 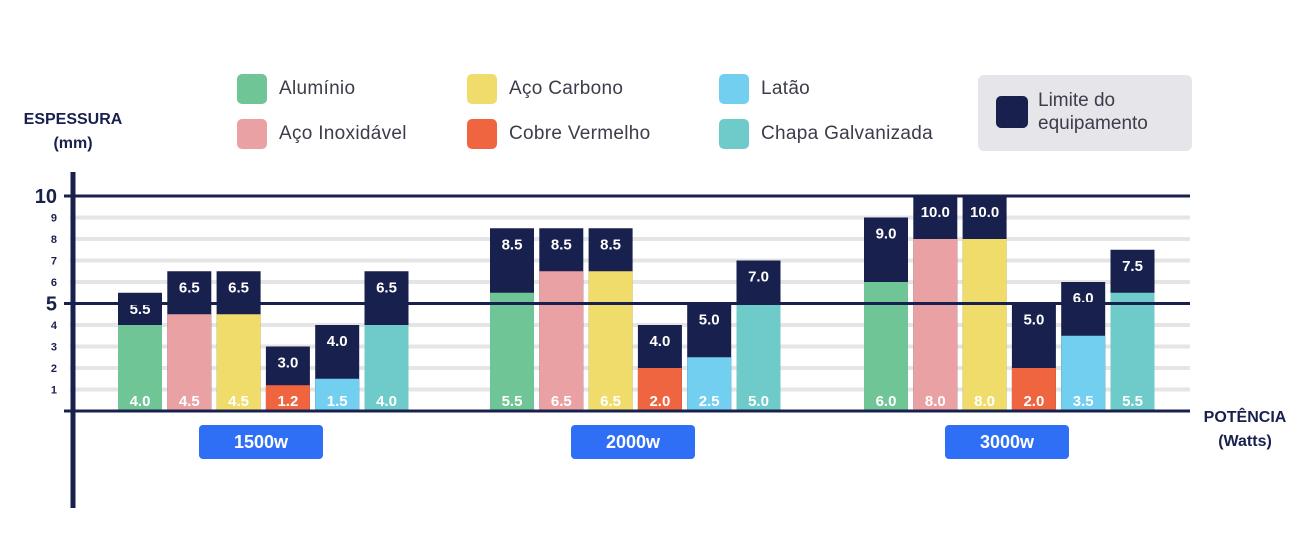 I want to click on y-tick-label-major: 10, so click(x=46, y=197).